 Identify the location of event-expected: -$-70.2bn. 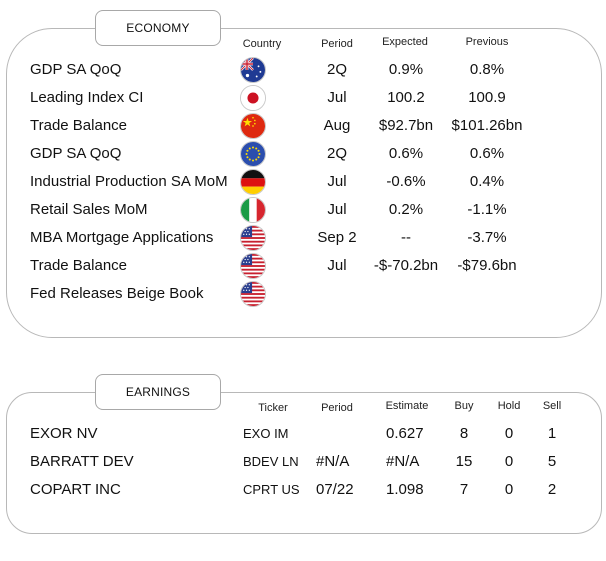
(406, 265).